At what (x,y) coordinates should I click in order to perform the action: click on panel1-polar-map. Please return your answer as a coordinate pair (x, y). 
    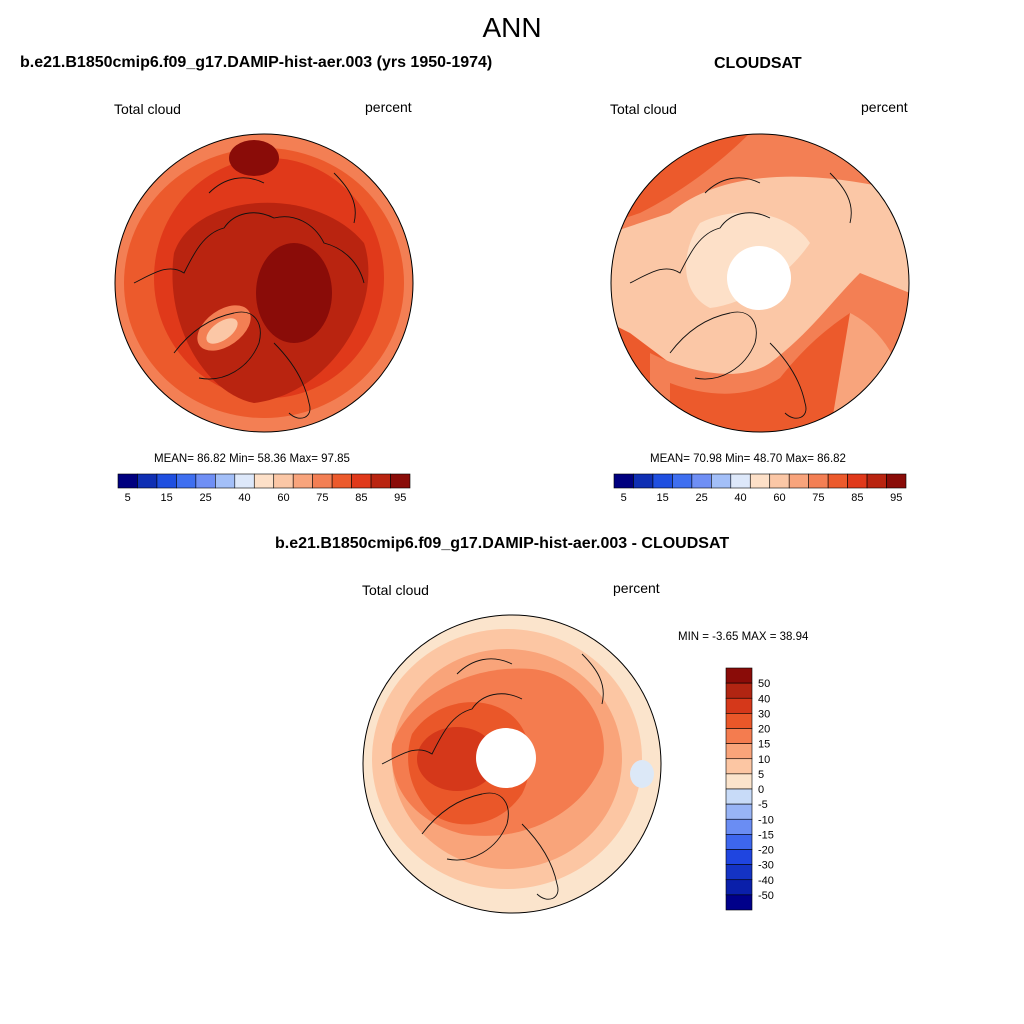
    Looking at the image, I should click on (264, 283).